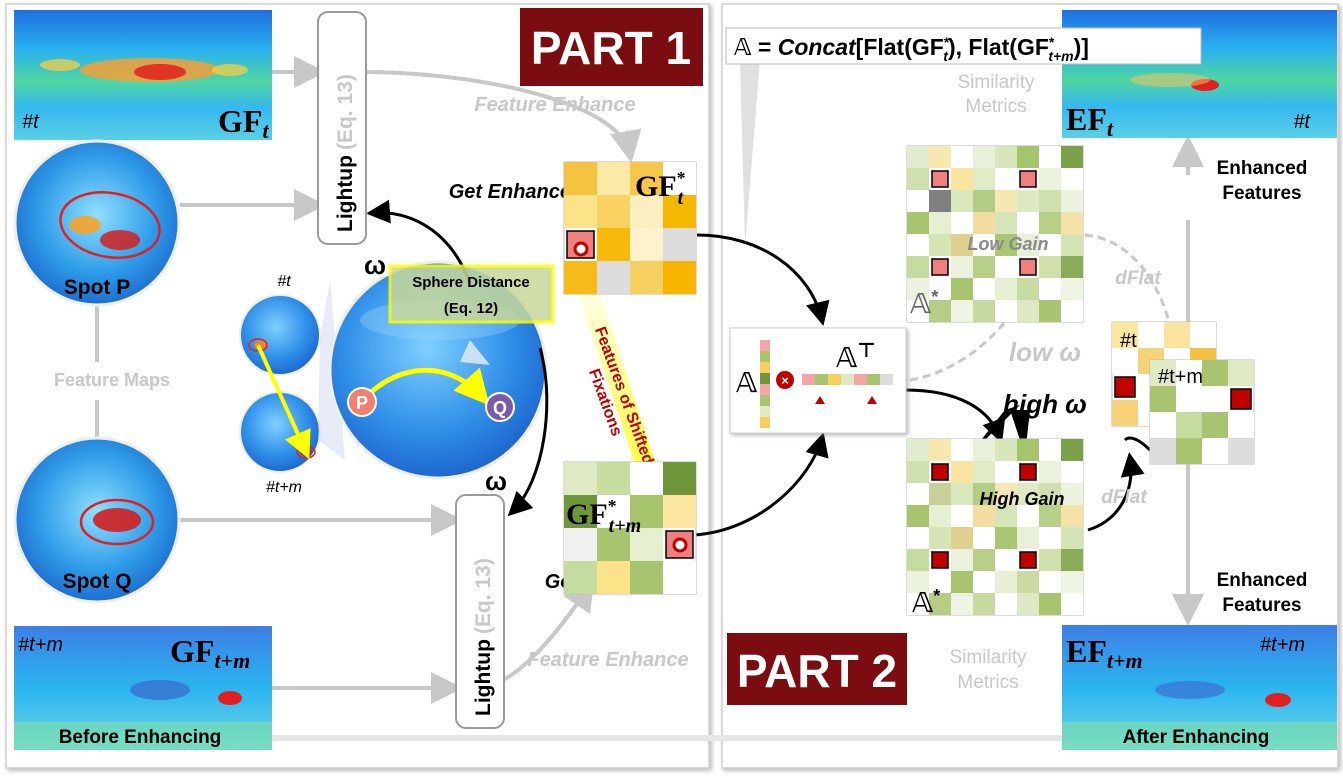 The width and height of the screenshot is (1343, 779). What do you see at coordinates (97, 287) in the screenshot?
I see `spot-p-label: Spot P` at bounding box center [97, 287].